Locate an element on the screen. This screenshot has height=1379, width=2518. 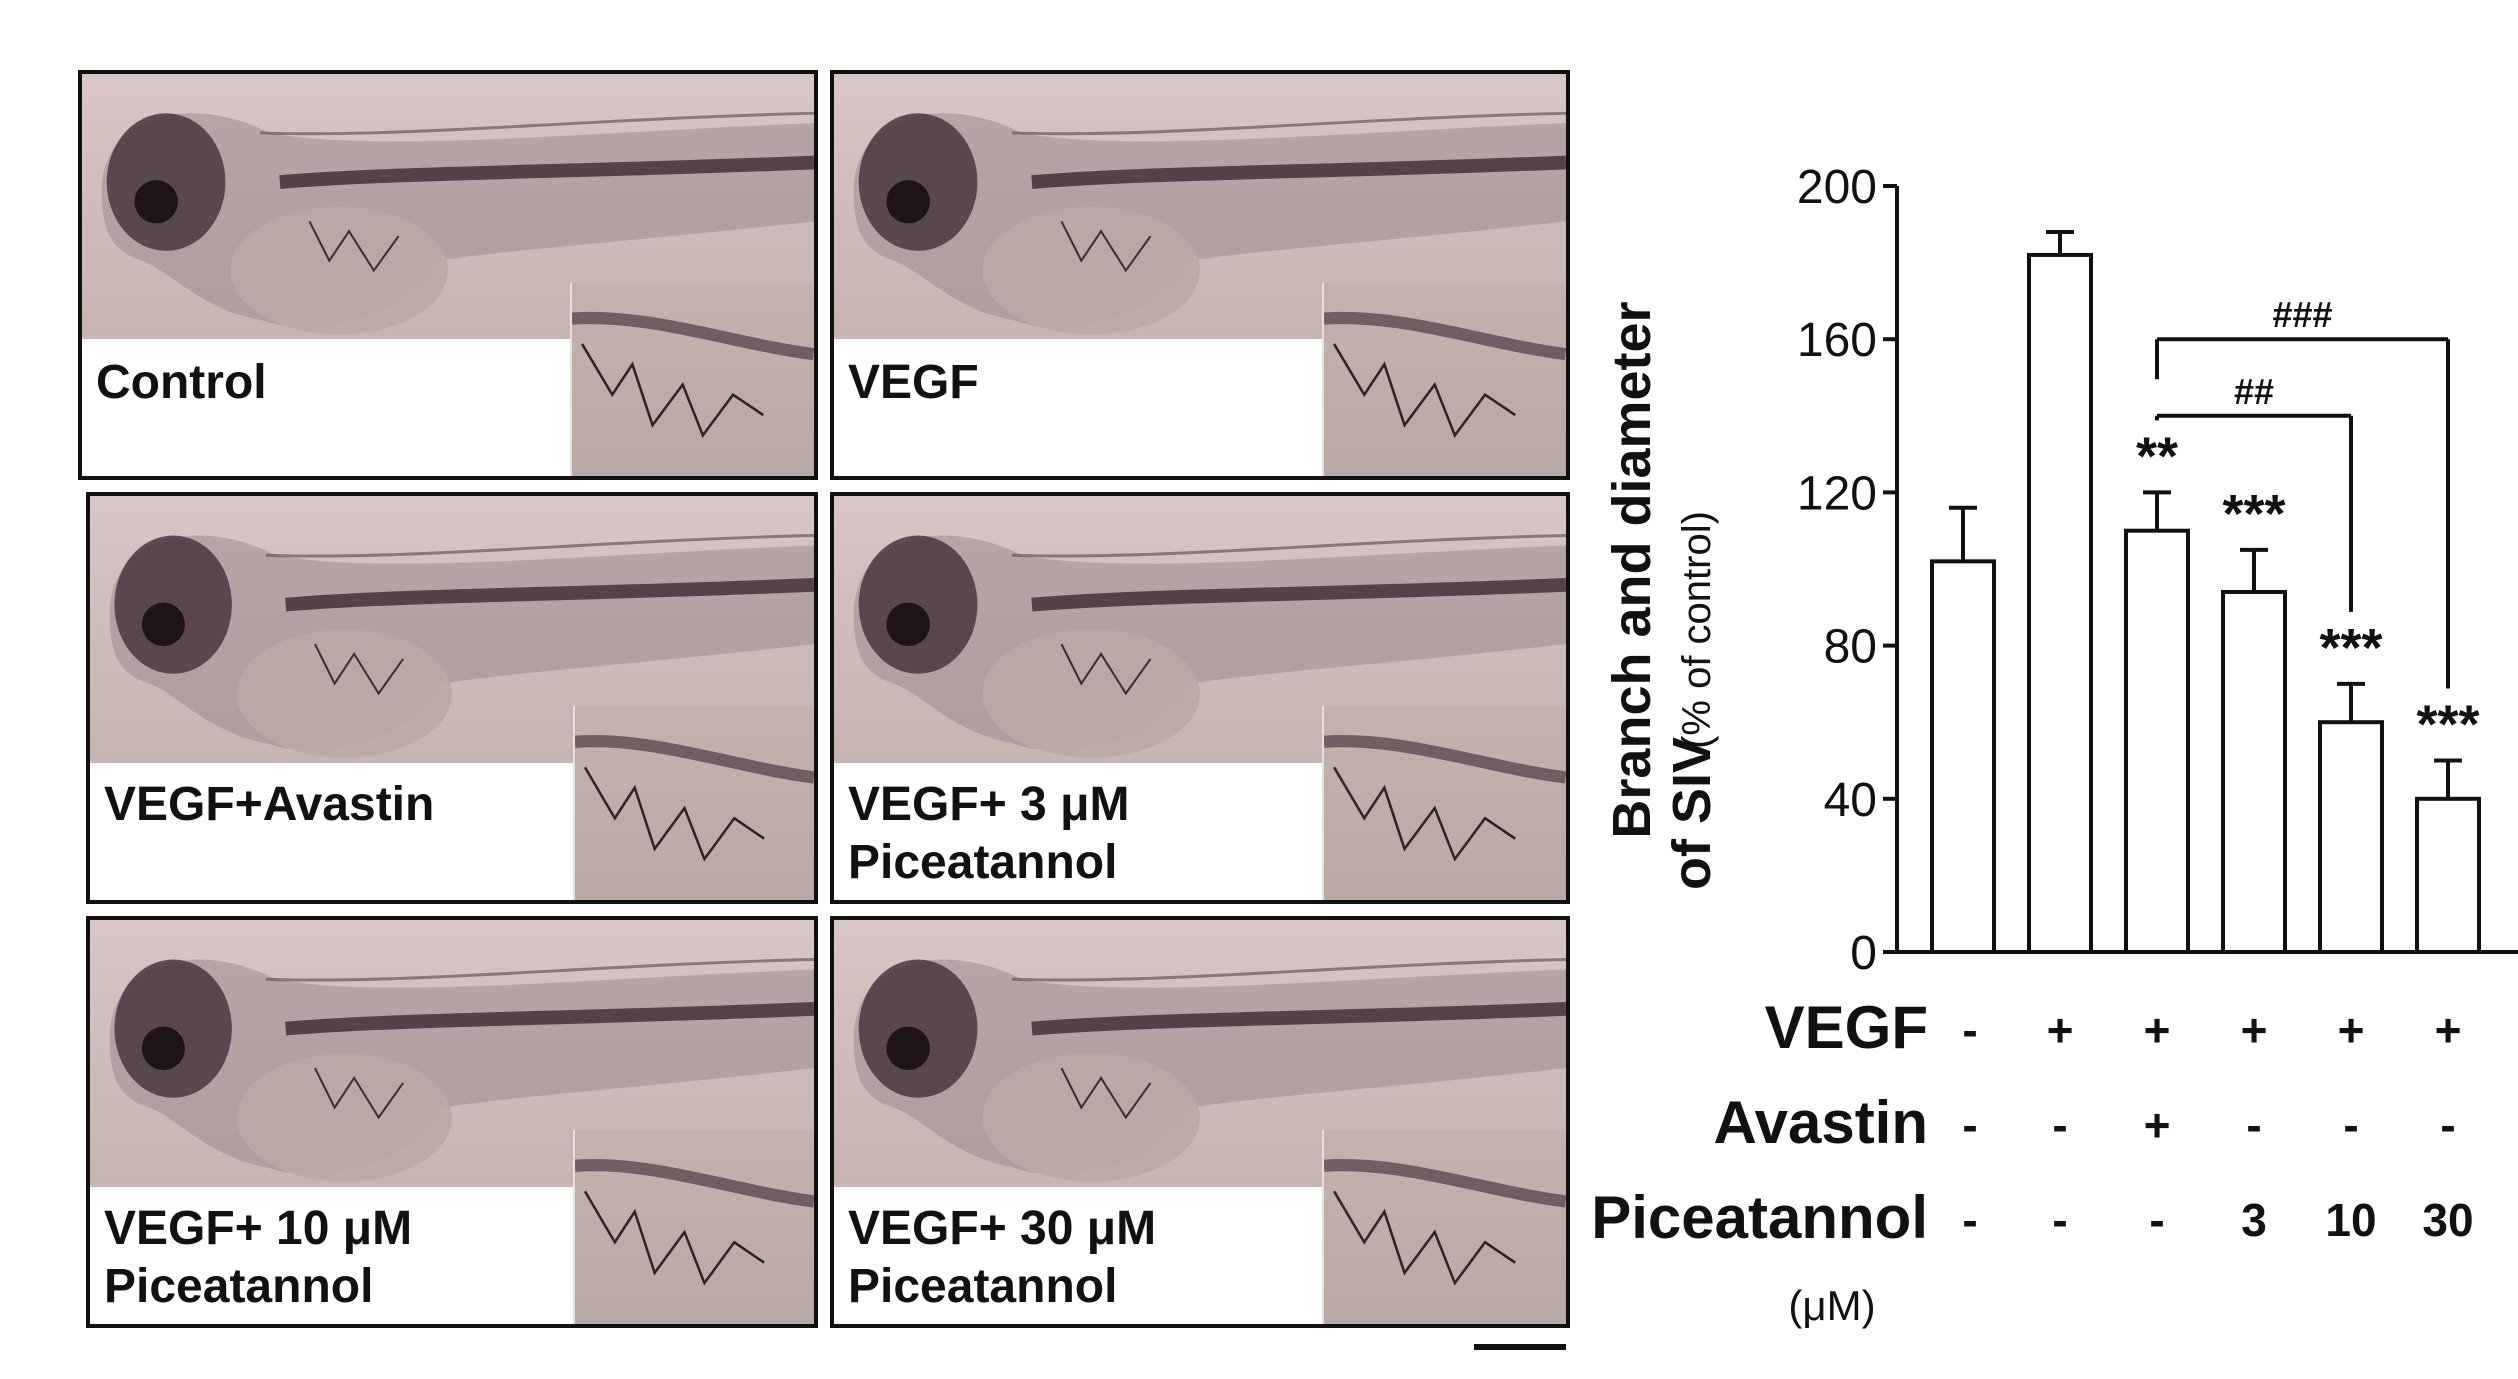
y-axis-title-line1: Branch and diameter is located at coordinates (1632, 569).